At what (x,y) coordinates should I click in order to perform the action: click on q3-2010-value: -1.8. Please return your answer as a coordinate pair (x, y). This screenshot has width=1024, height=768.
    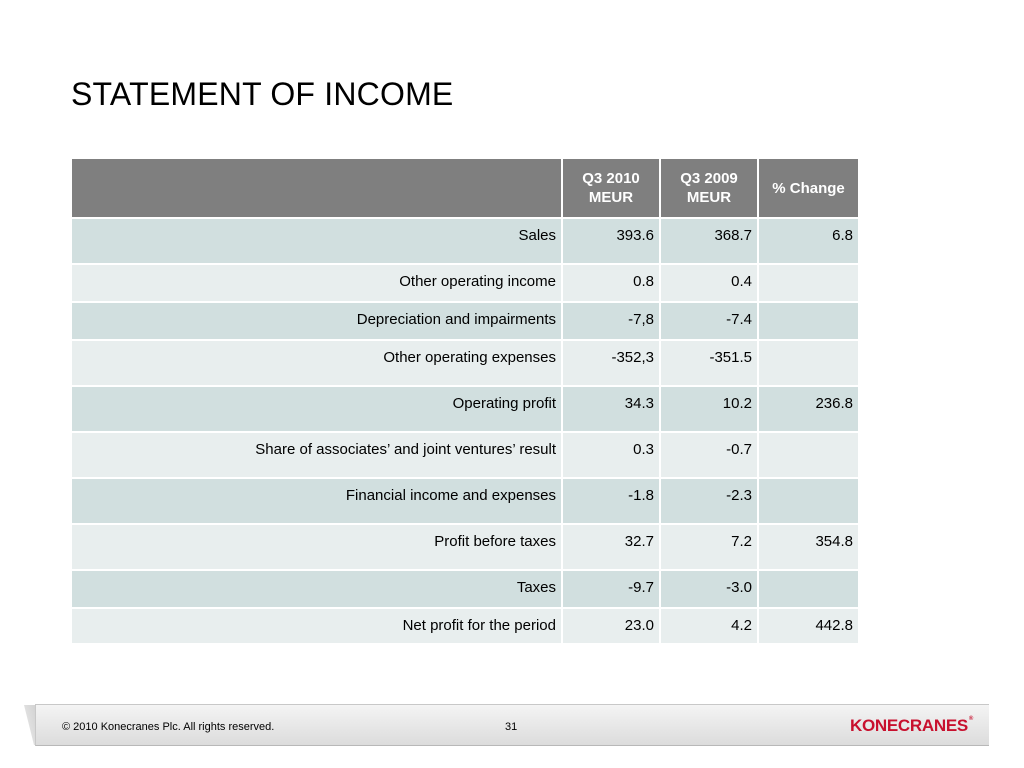
    Looking at the image, I should click on (611, 501).